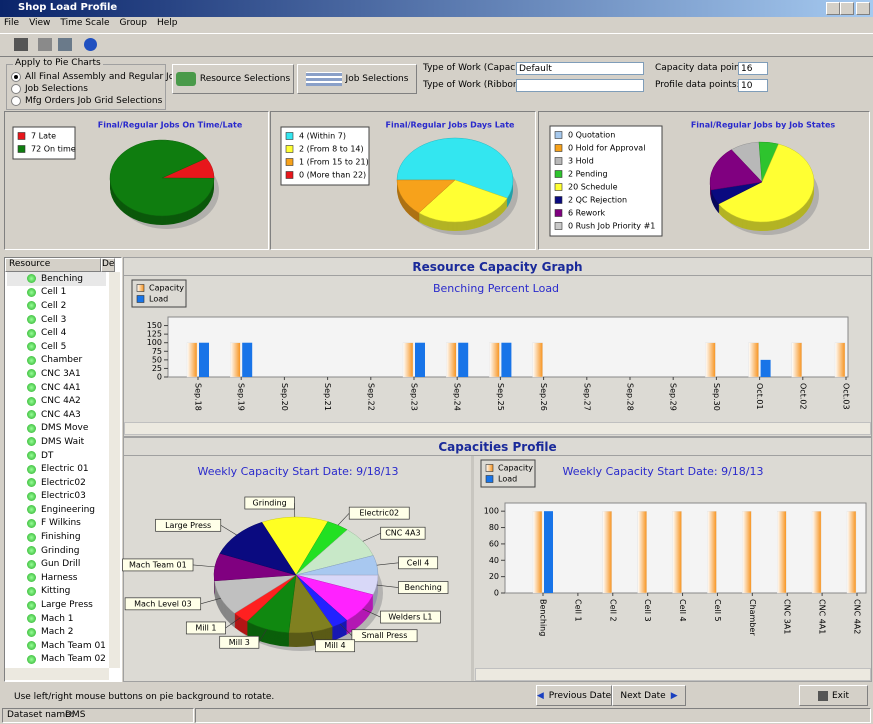 Image resolution: width=873 pixels, height=724 pixels. What do you see at coordinates (167, 23) in the screenshot?
I see `menu-item: Help` at bounding box center [167, 23].